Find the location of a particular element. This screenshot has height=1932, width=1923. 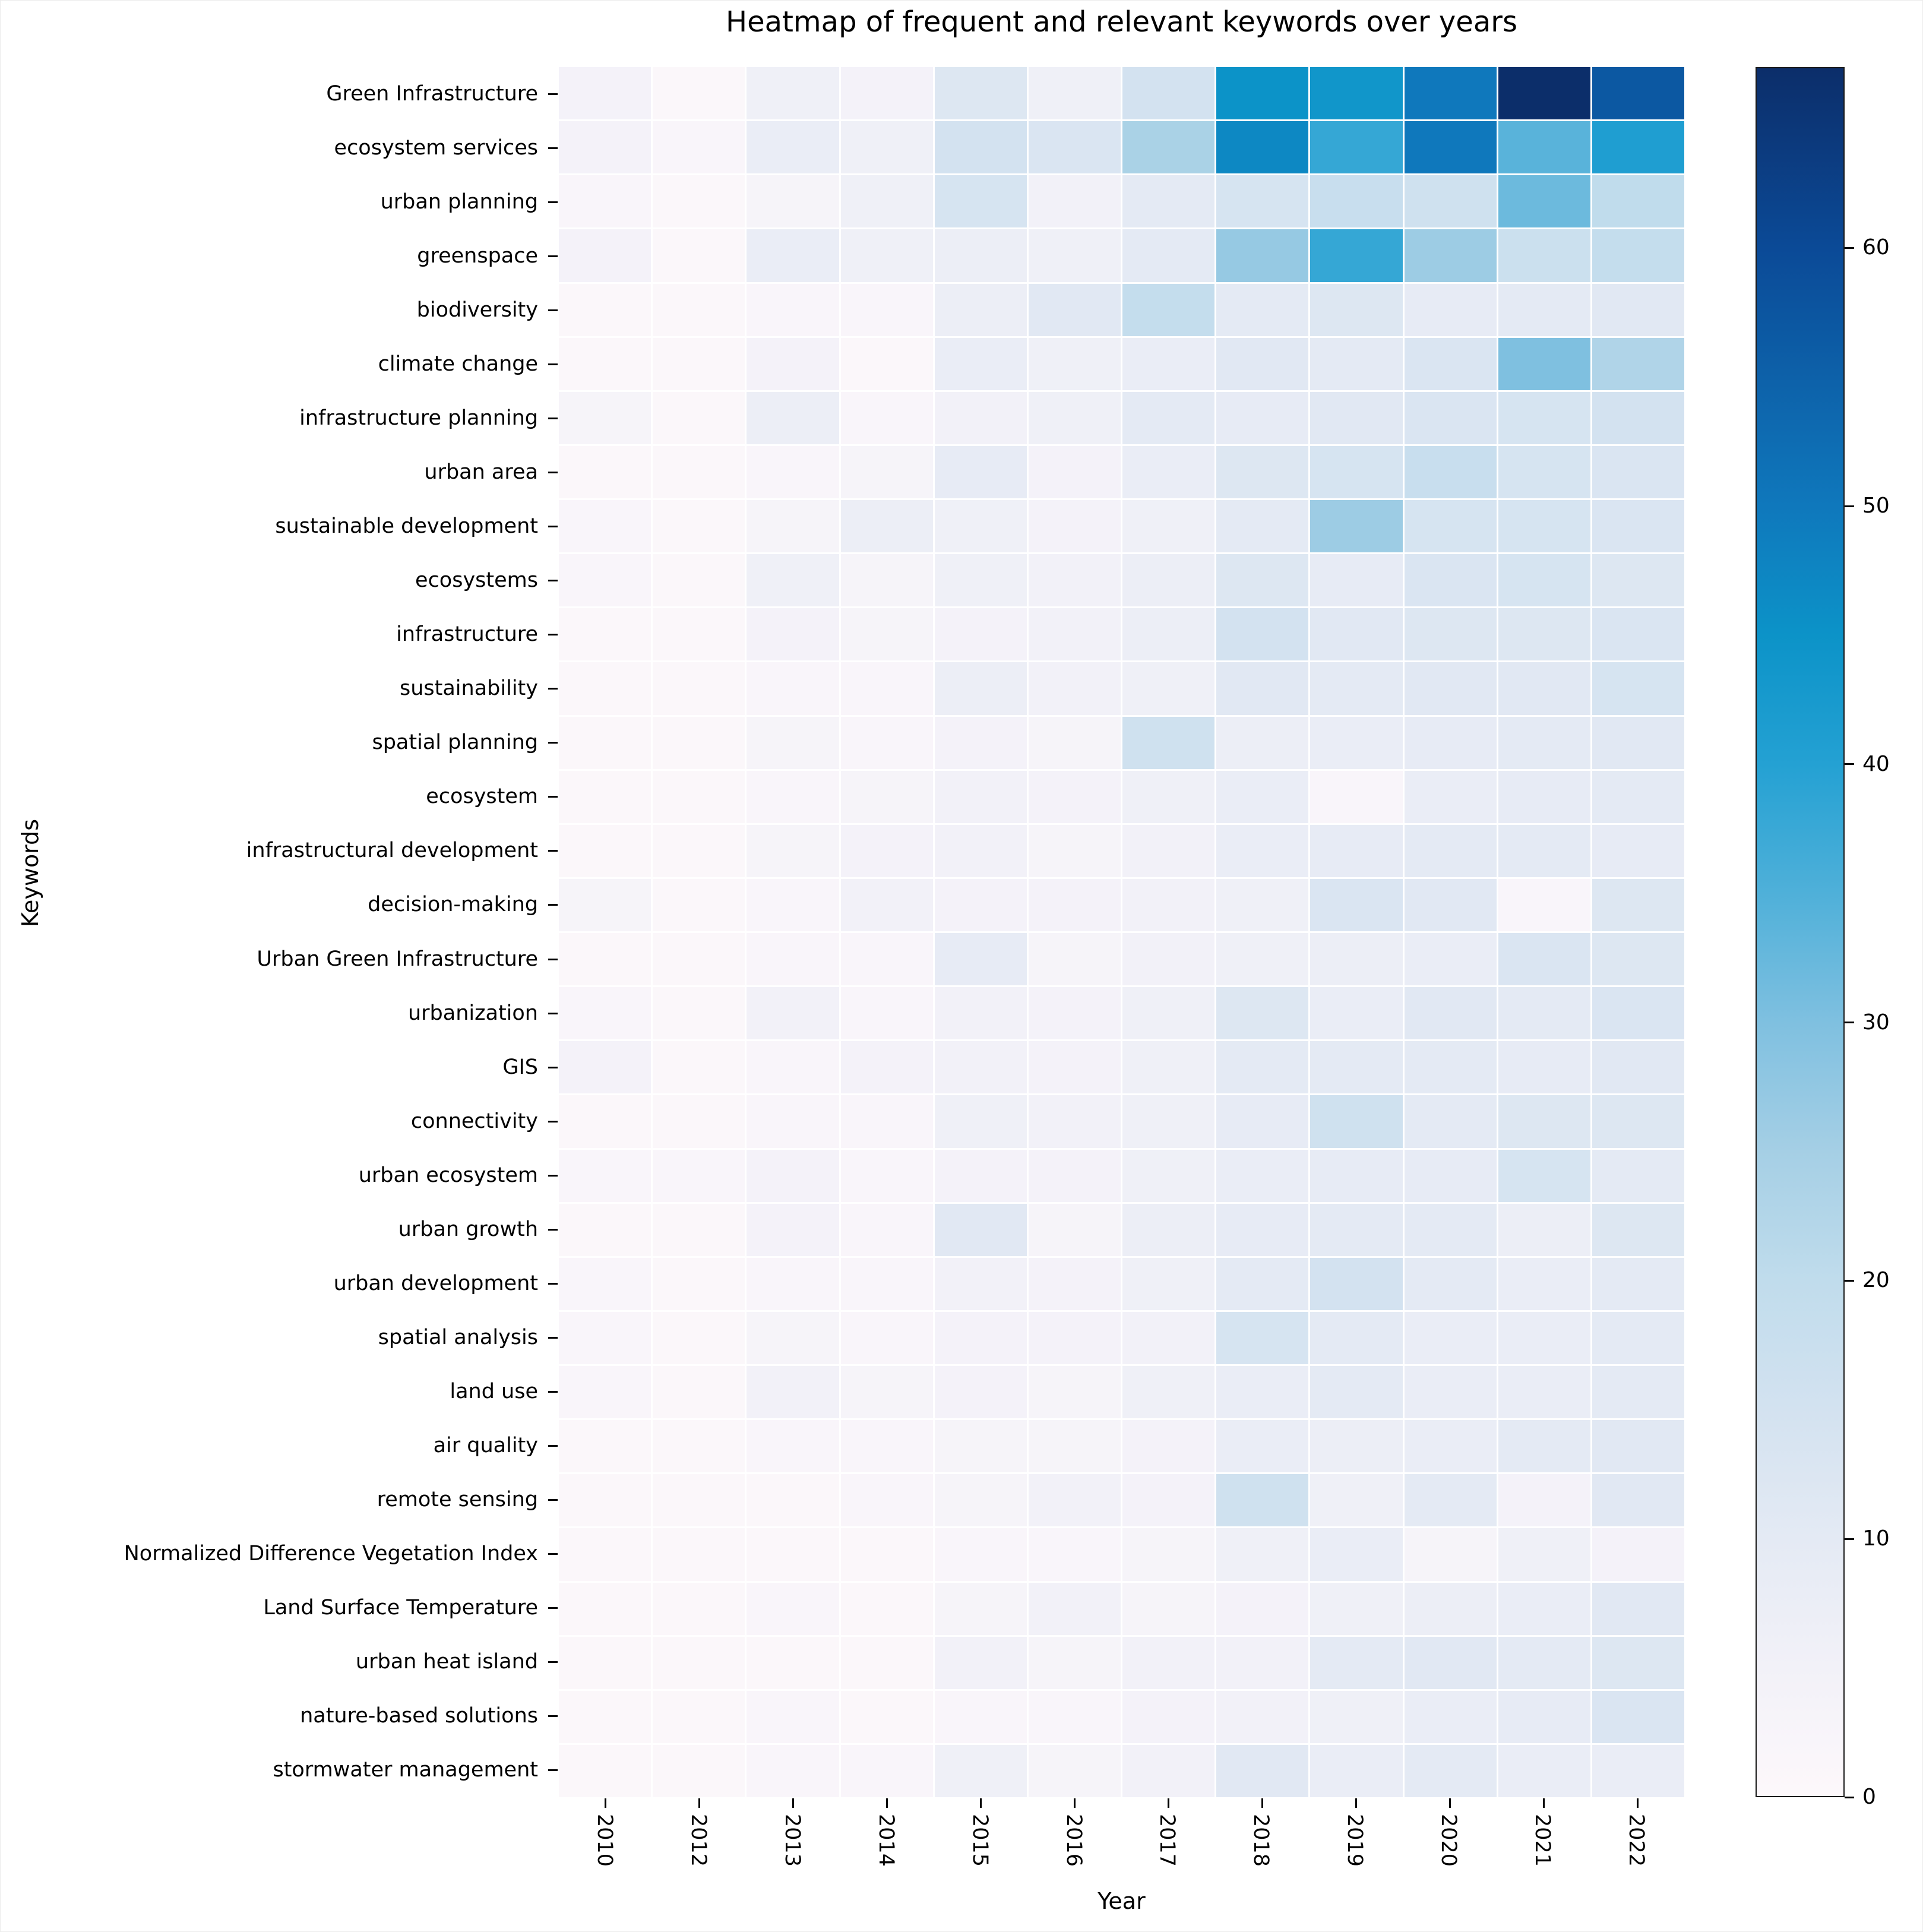

y-tick-label: nature-based solutions is located at coordinates (419, 1715).